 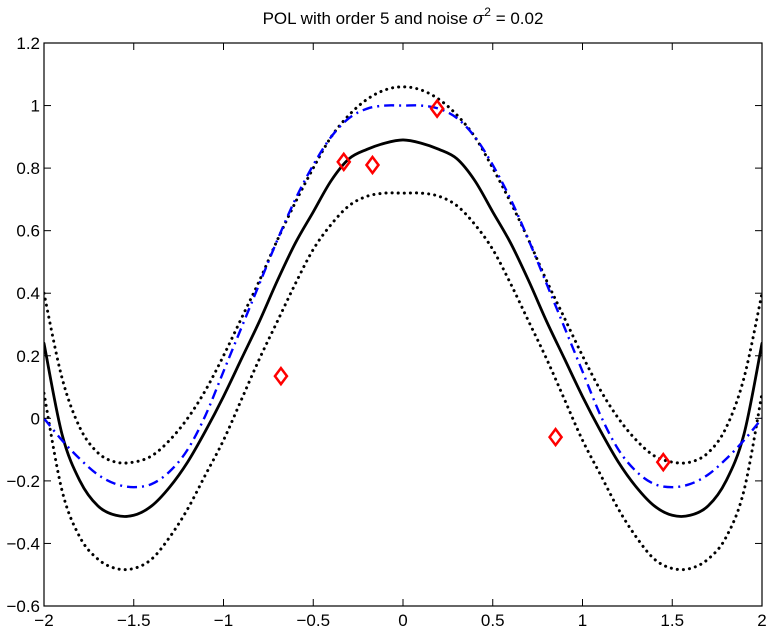 I want to click on title-sigma: σ, so click(x=479, y=19).